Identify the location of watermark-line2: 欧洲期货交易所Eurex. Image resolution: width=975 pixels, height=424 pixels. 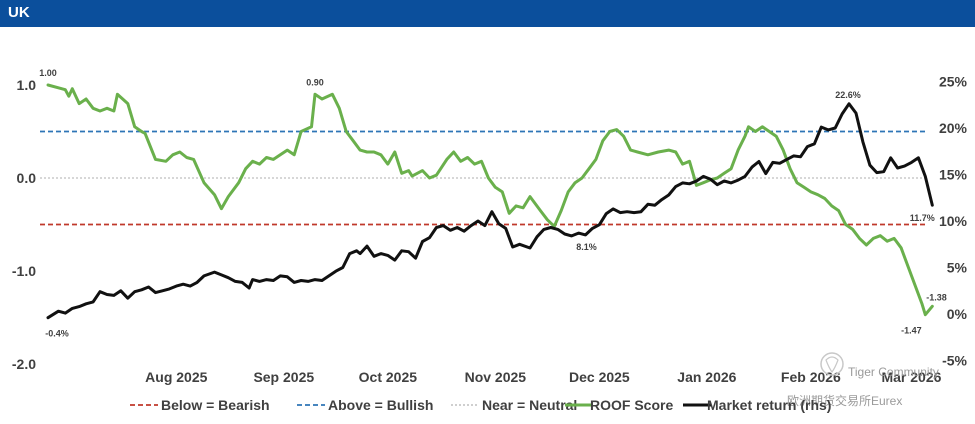
(844, 400).